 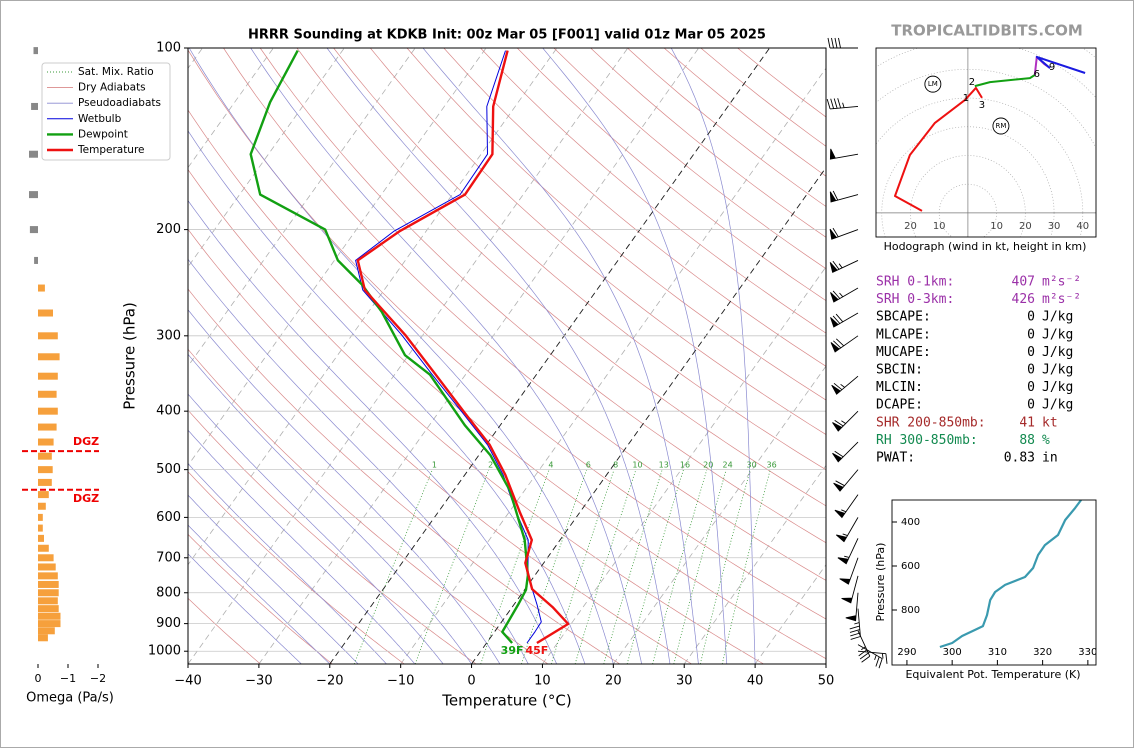 What do you see at coordinates (1019, 458) in the screenshot?
I see `index-value: 0.83` at bounding box center [1019, 458].